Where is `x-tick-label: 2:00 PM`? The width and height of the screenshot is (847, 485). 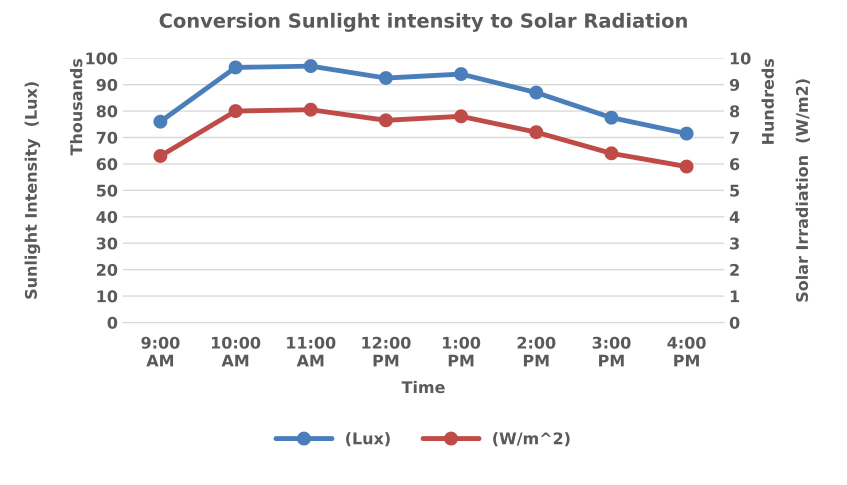 x-tick-label: 2:00 PM is located at coordinates (537, 351).